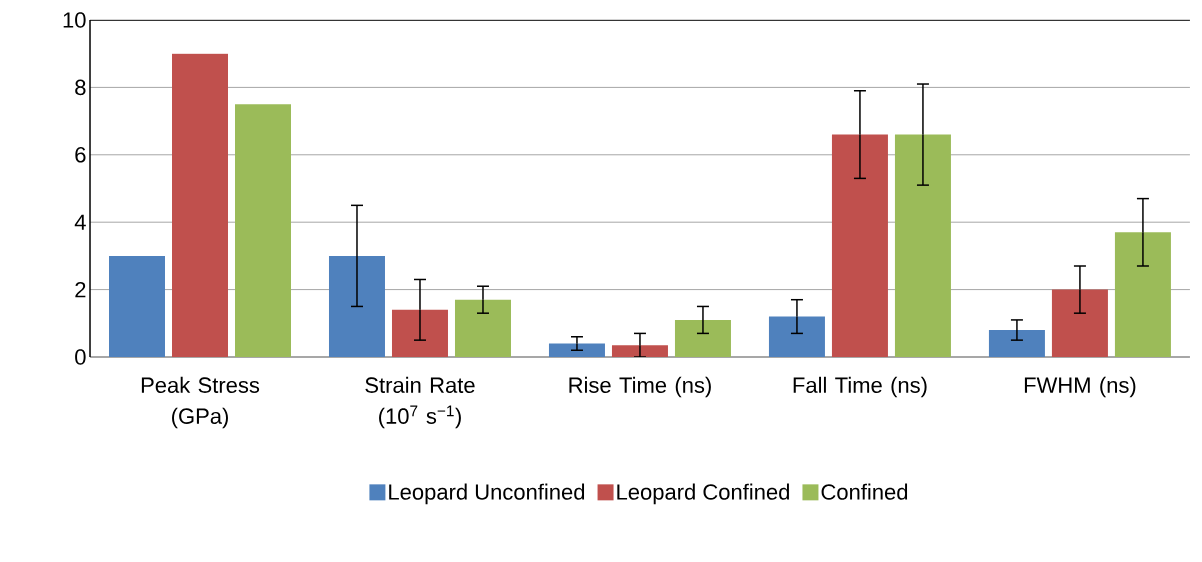  I want to click on x-tick-label: Peak Stress (GPa), so click(200, 402).